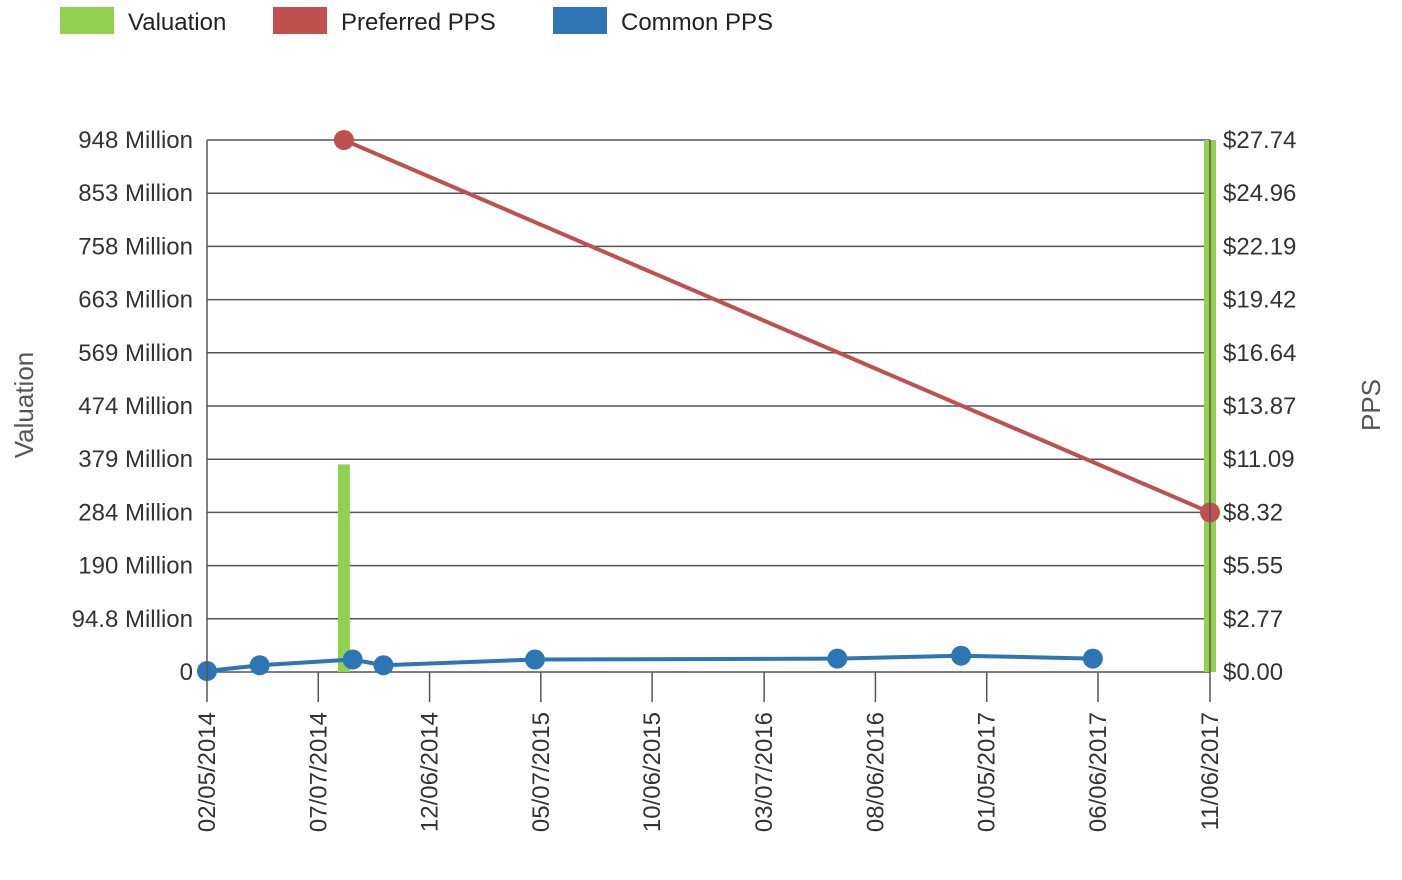  Describe the element at coordinates (1253, 619) in the screenshot. I see `right-axis-tick-label: $2.77` at that location.